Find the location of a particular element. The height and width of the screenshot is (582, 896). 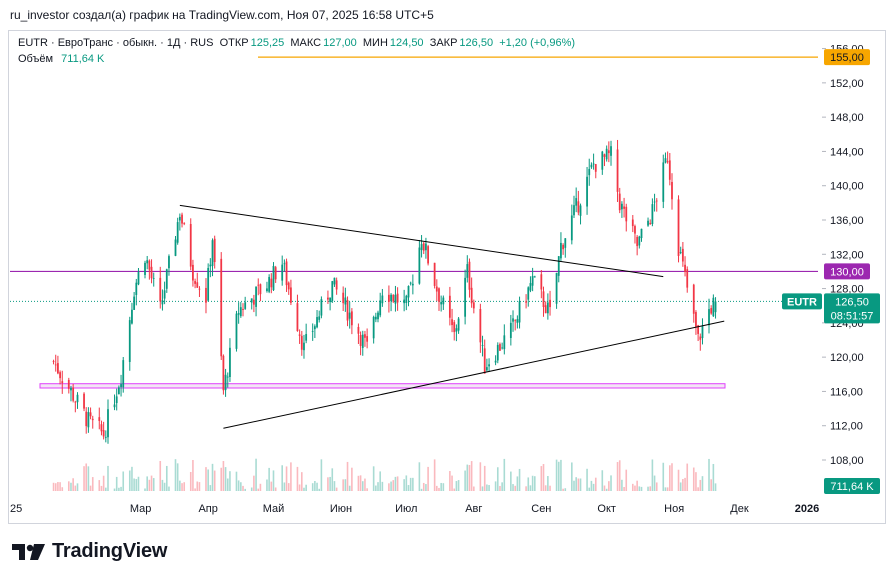

last-price-tag-bg is located at coordinates (852, 308).